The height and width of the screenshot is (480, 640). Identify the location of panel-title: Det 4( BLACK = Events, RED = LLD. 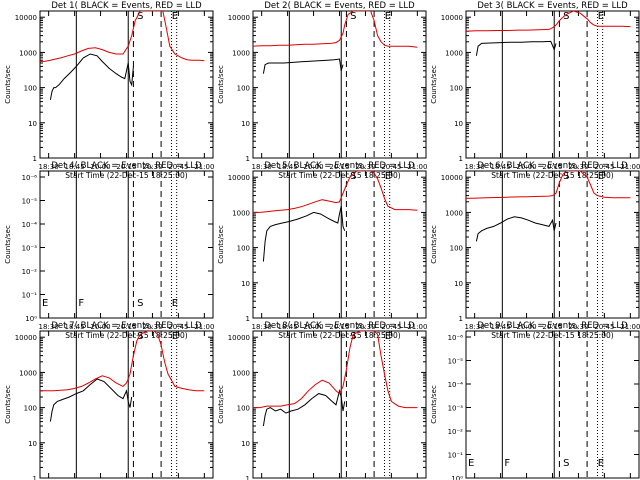
(126, 166).